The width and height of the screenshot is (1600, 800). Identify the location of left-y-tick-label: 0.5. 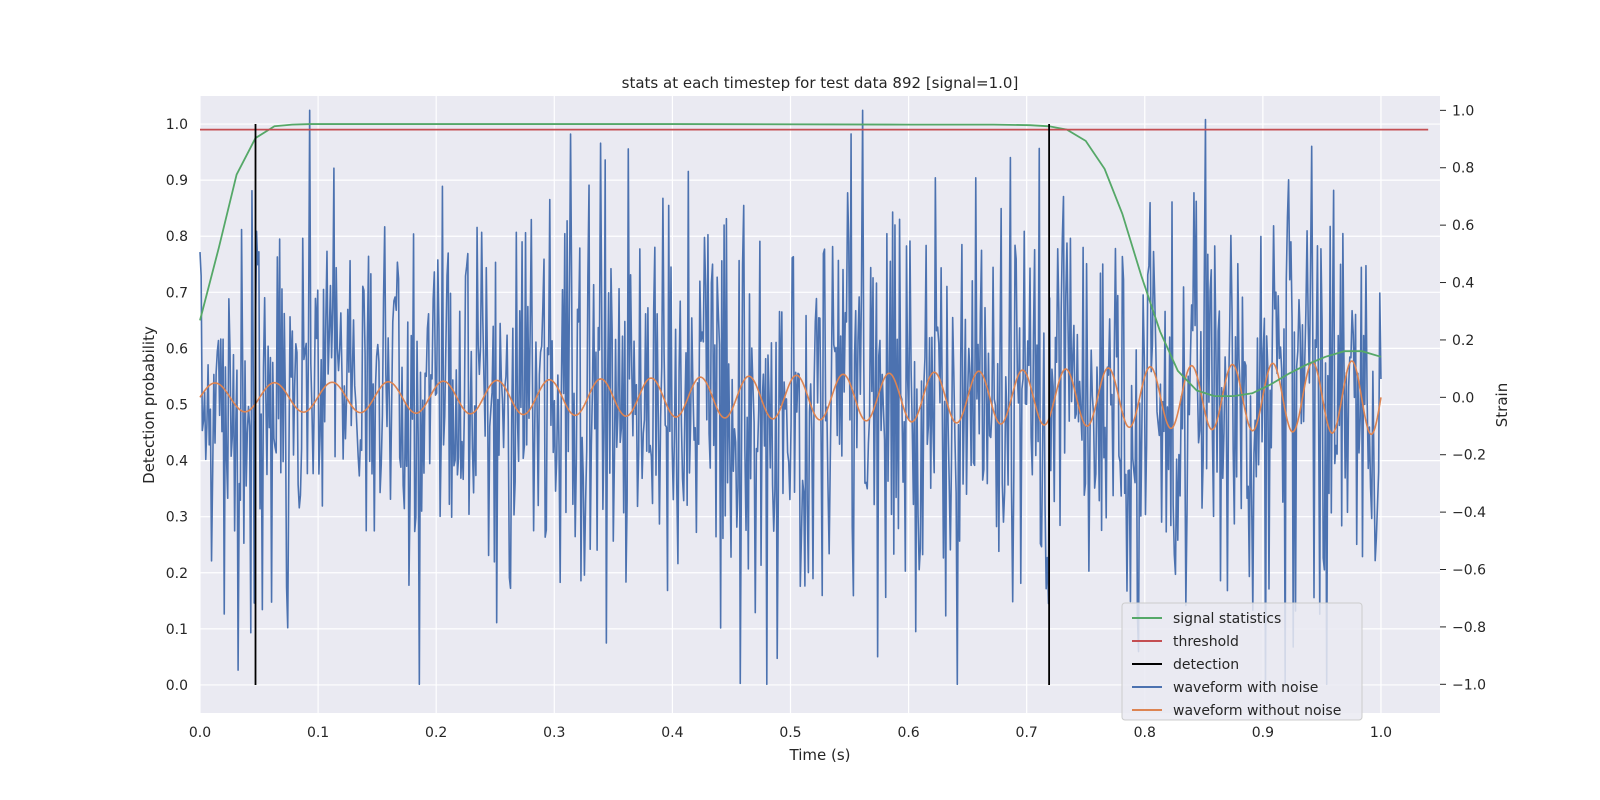
(177, 406).